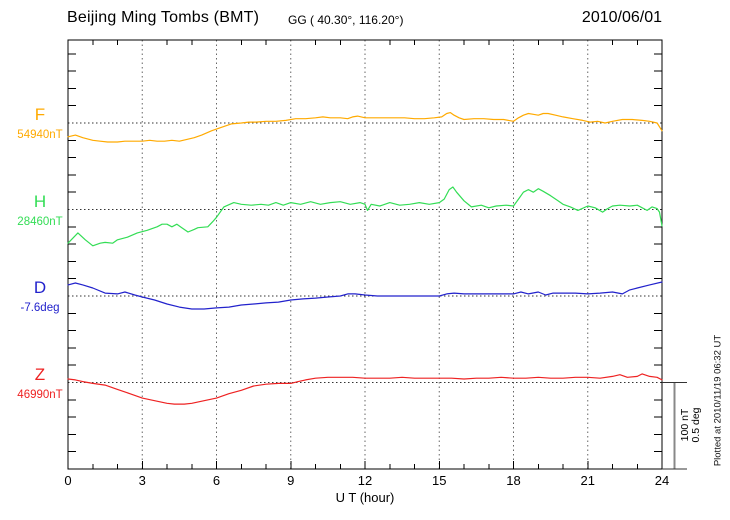  I want to click on x-tick-label-12: 12, so click(365, 480).